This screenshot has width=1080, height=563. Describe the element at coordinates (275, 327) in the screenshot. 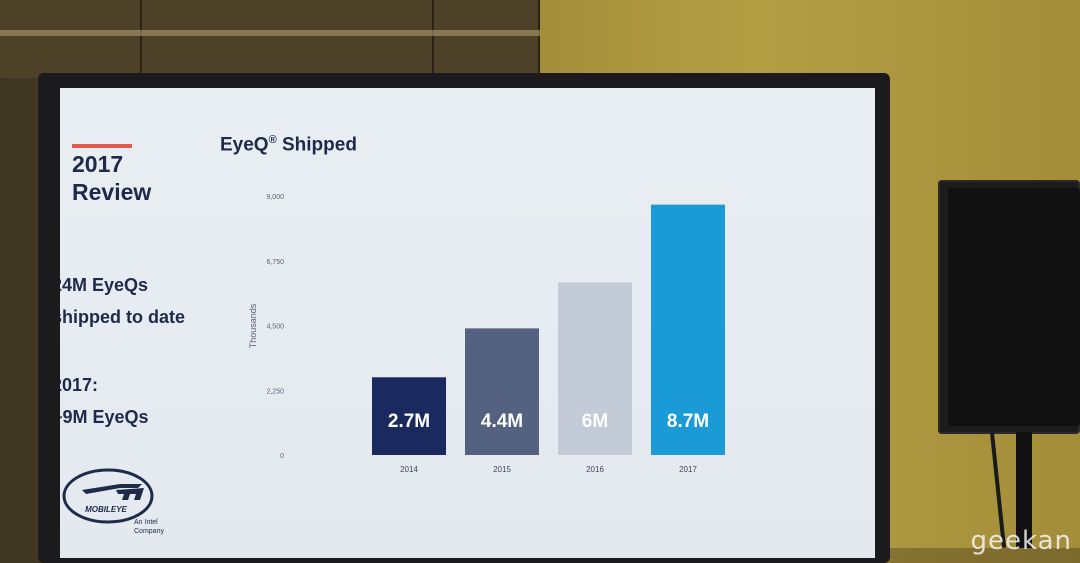

I see `y-tick-label: 4,500` at that location.